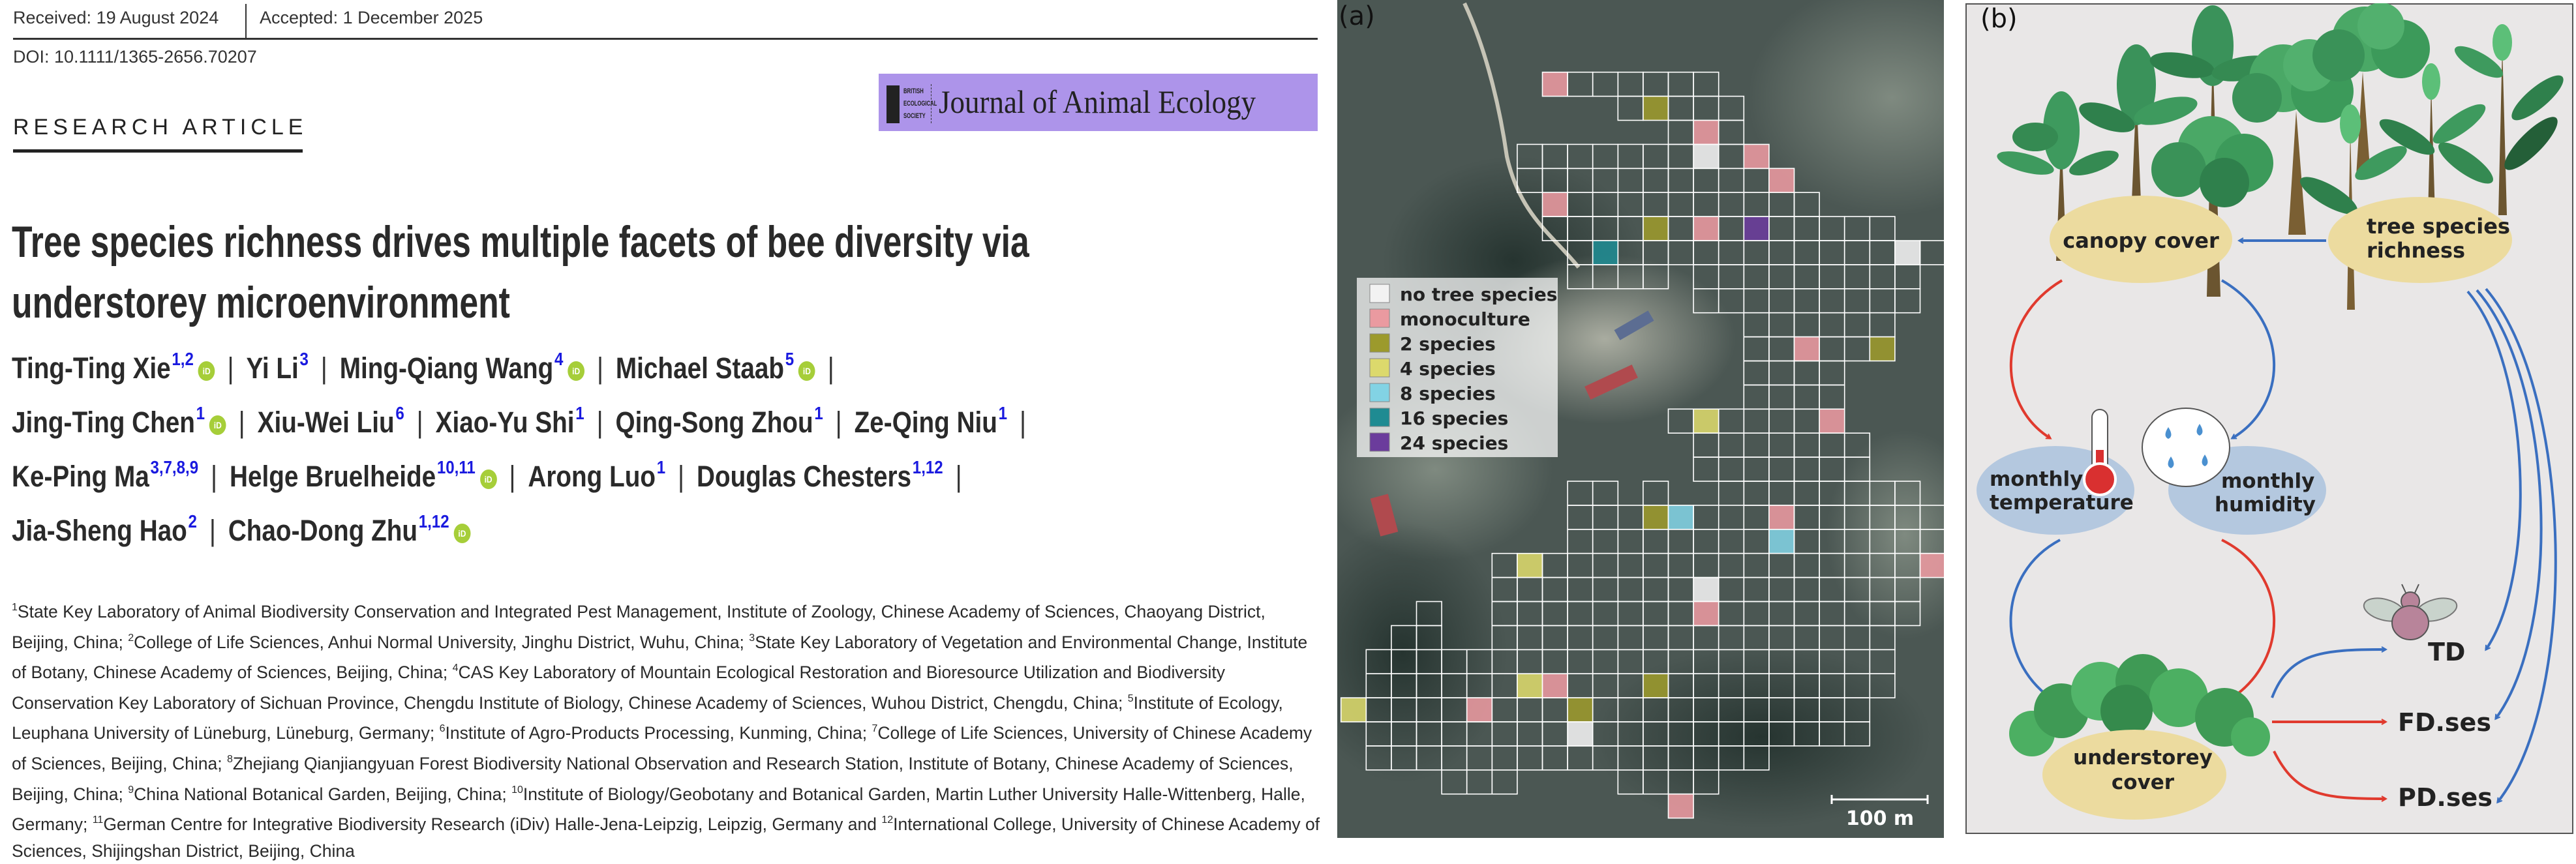 Image resolution: width=2576 pixels, height=864 pixels. What do you see at coordinates (323, 530) in the screenshot?
I see `author-name: Chao-Dong Zhu` at bounding box center [323, 530].